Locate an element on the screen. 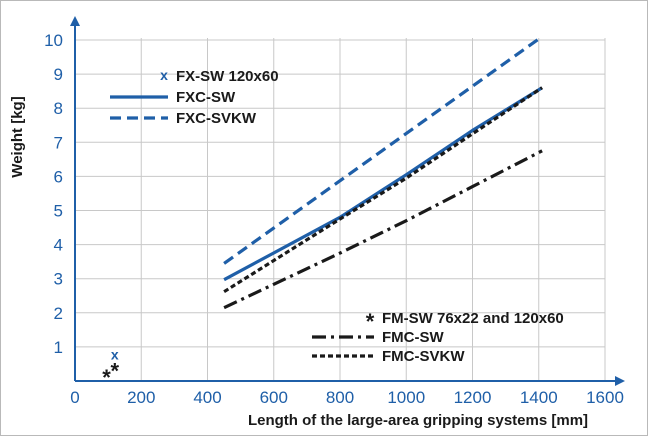  x-tick-label: 1600 is located at coordinates (605, 397).